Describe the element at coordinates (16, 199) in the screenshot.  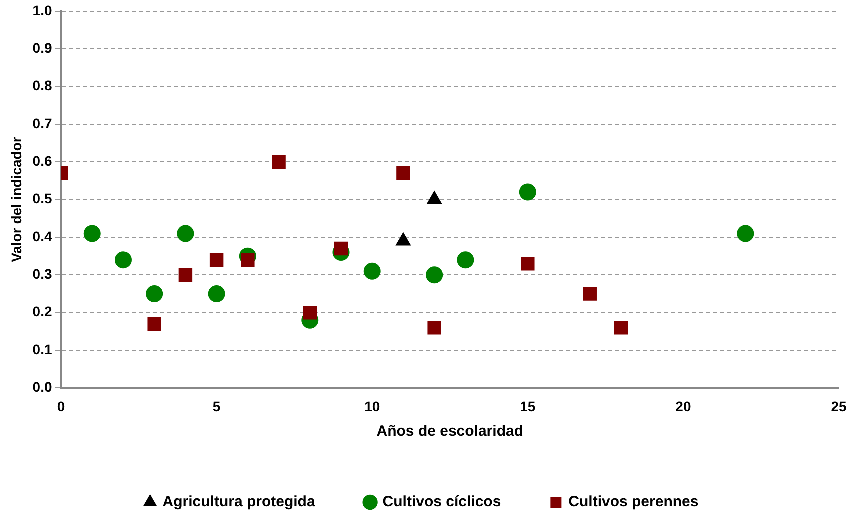
I see `y-axis-title: Valor del indicador` at that location.